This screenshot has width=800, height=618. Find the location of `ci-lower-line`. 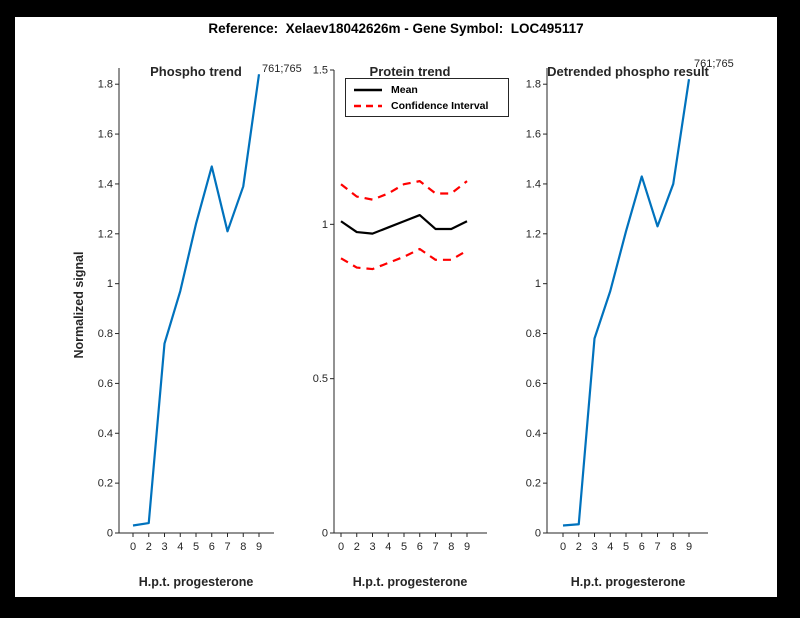

ci-lower-line is located at coordinates (404, 259).